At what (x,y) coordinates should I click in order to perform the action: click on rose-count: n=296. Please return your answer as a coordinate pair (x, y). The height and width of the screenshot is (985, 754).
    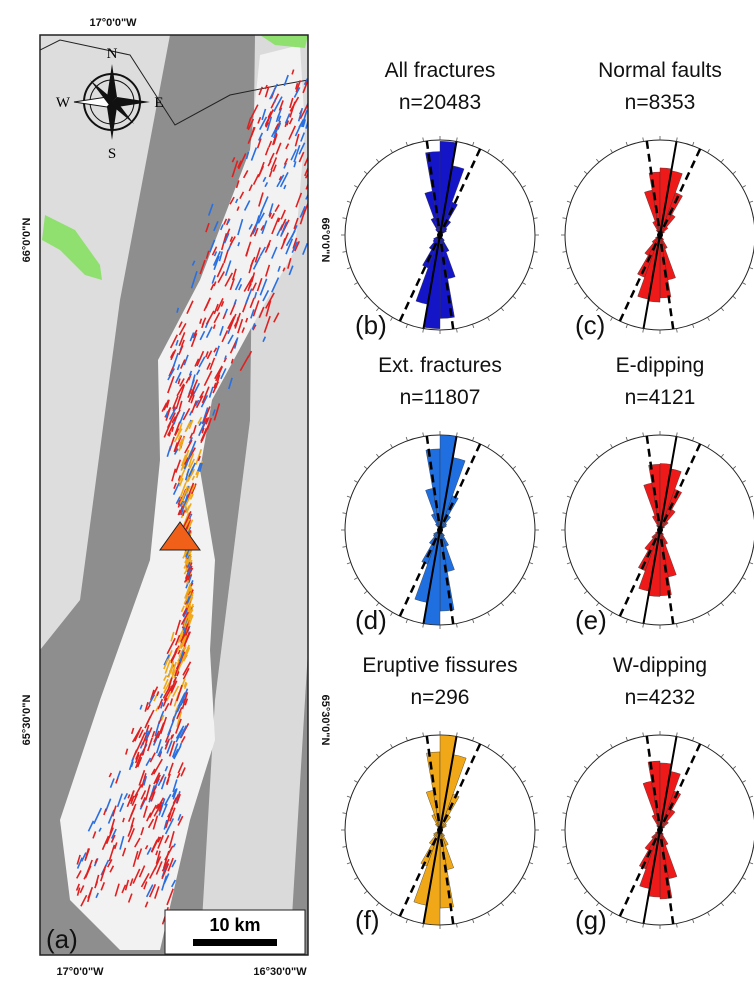
    Looking at the image, I should click on (440, 697).